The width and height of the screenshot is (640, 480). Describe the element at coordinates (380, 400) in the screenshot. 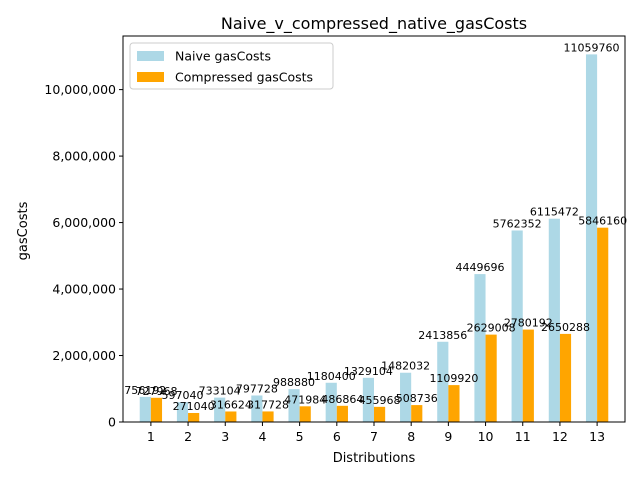

I see `data-label: 455968` at that location.